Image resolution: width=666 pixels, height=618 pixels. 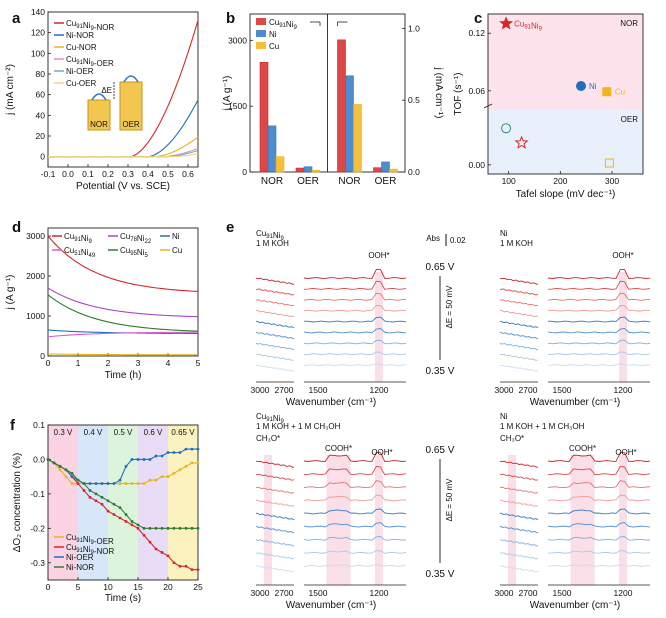 What do you see at coordinates (244, 172) in the screenshot?
I see `y-tick-label-b-left: 0` at bounding box center [244, 172].